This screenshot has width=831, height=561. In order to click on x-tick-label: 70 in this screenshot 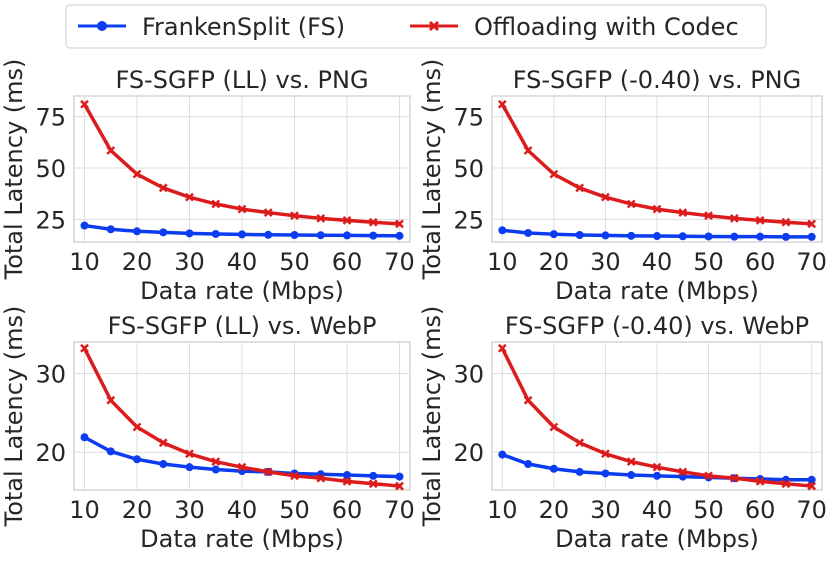, I will do `click(399, 510)`.